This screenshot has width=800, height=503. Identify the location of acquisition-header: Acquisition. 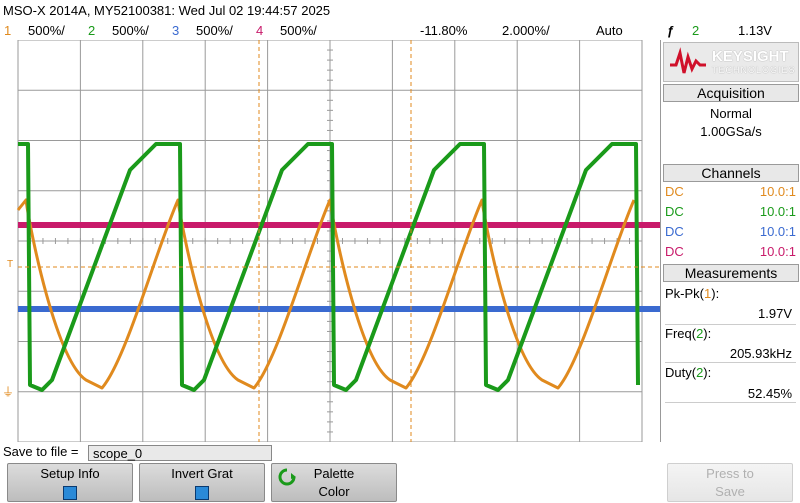
(731, 93).